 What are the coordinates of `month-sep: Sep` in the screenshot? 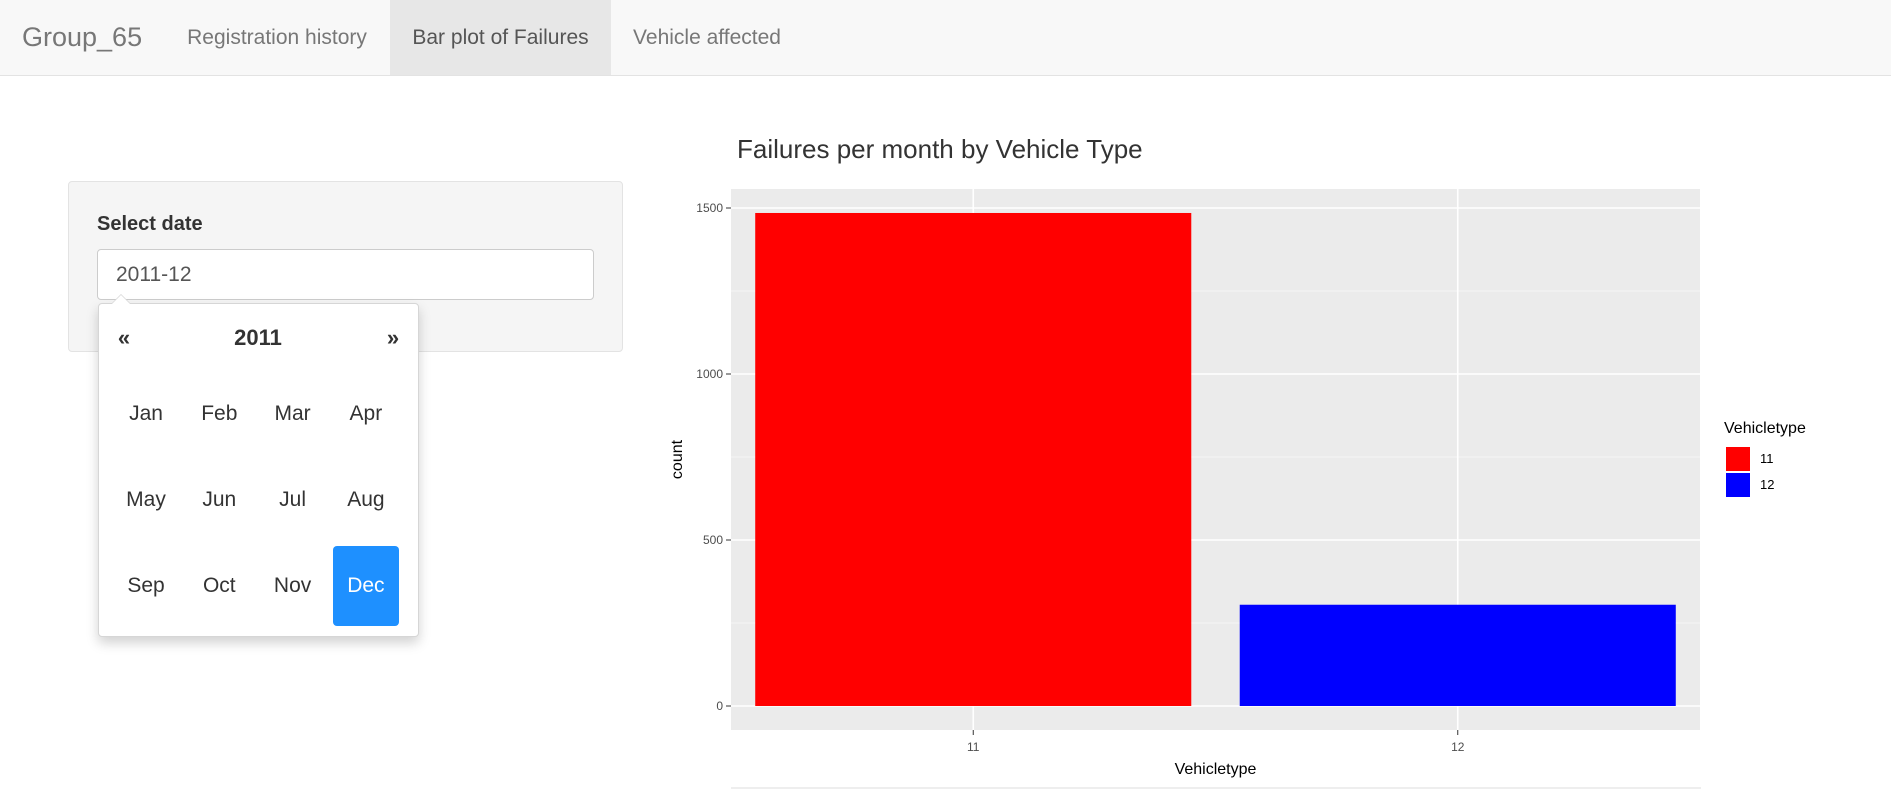 It's located at (146, 585).